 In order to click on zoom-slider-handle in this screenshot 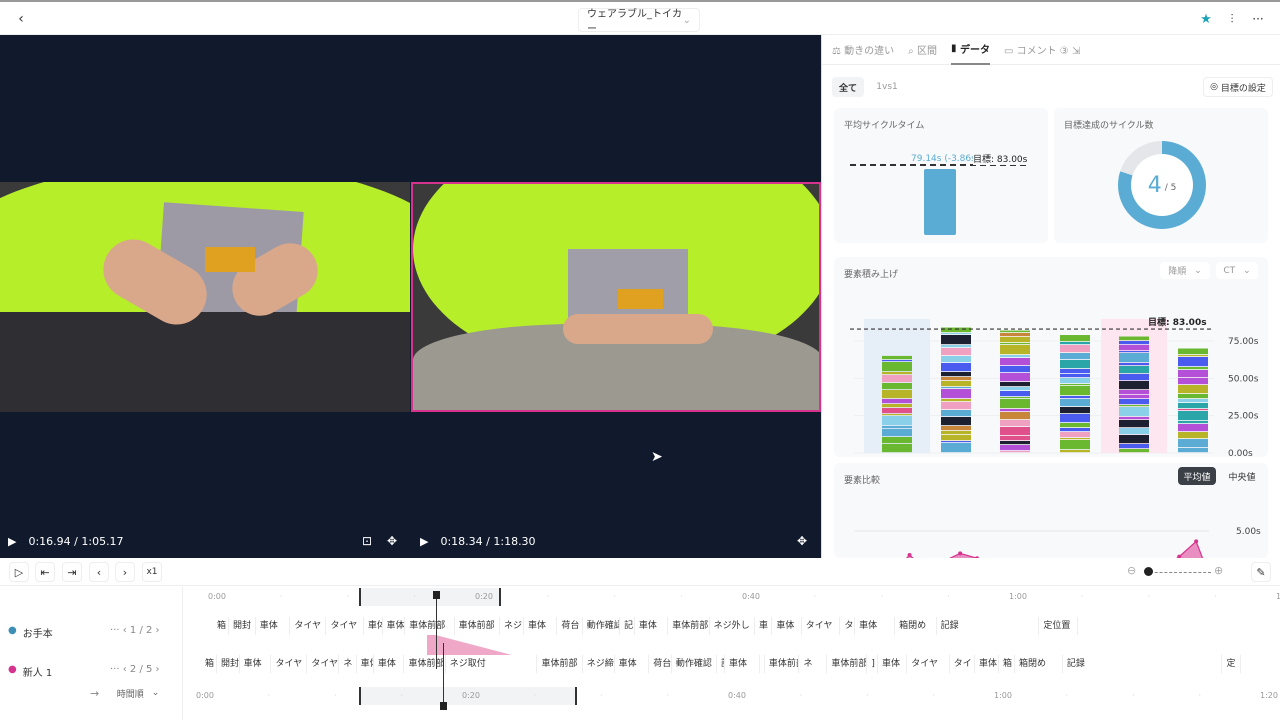, I will do `click(1148, 571)`.